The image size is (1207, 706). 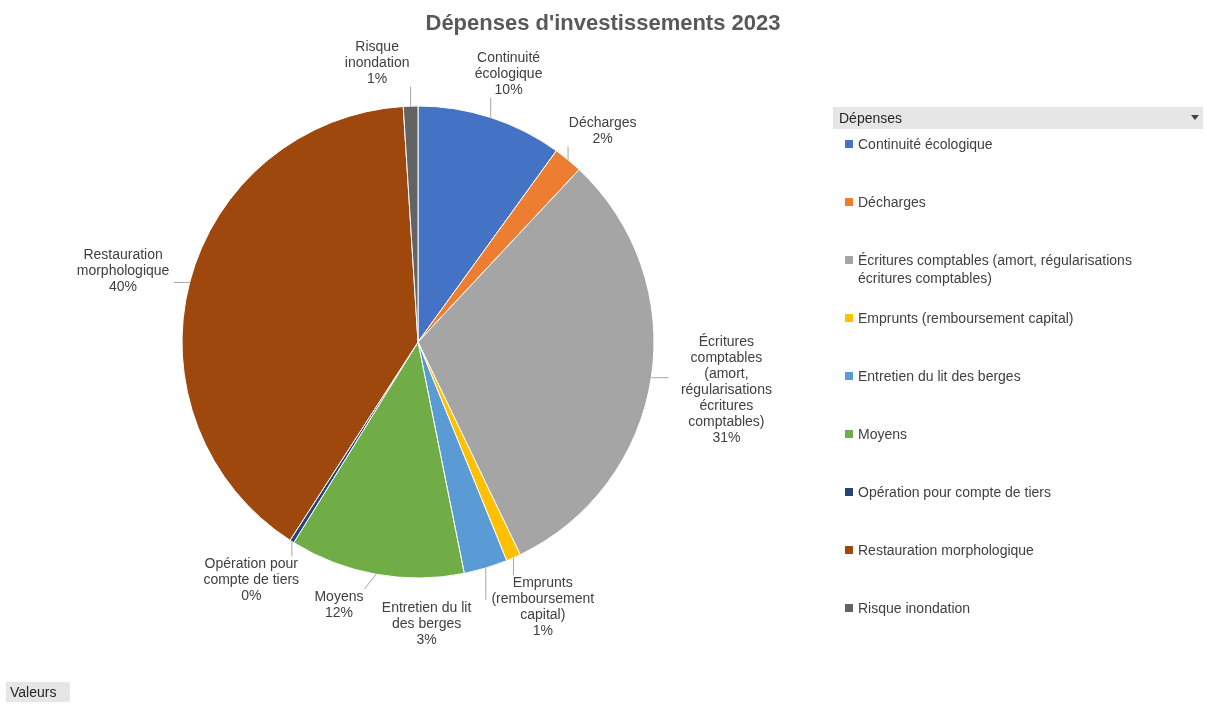 What do you see at coordinates (426, 614) in the screenshot?
I see `slice-label: Entretien du lit des berges` at bounding box center [426, 614].